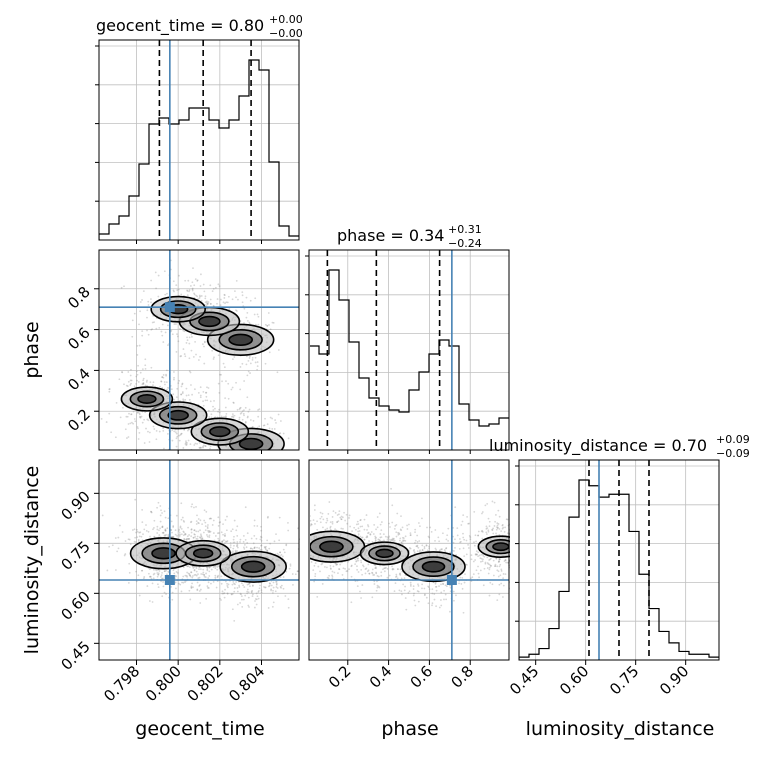 Image resolution: width=760 pixels, height=760 pixels. What do you see at coordinates (409, 560) in the screenshot?
I see `panel-frame` at bounding box center [409, 560].